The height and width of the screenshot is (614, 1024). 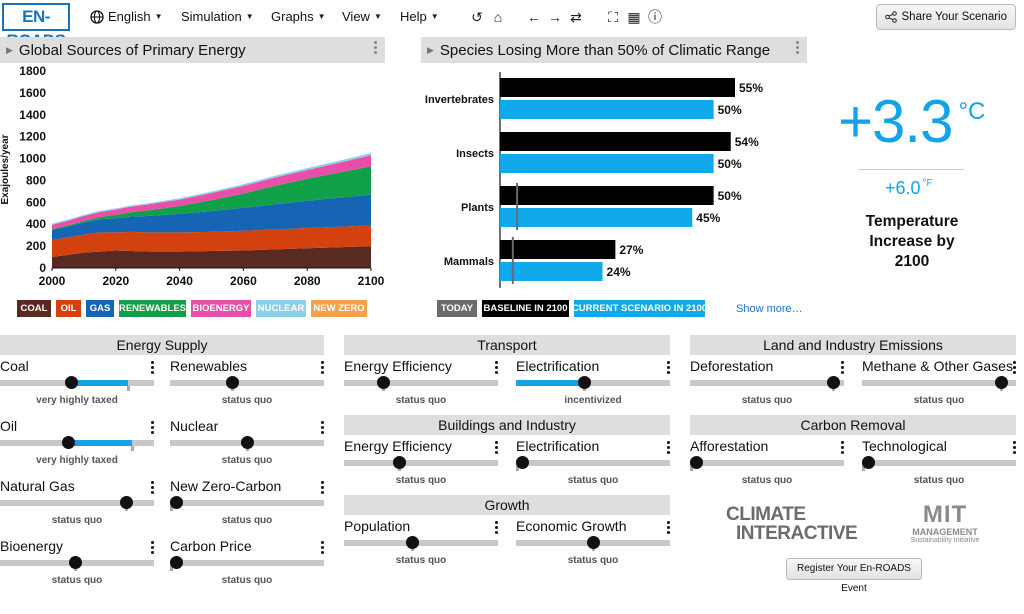 What do you see at coordinates (576, 16) in the screenshot?
I see `compare-icon: ⇄` at bounding box center [576, 16].